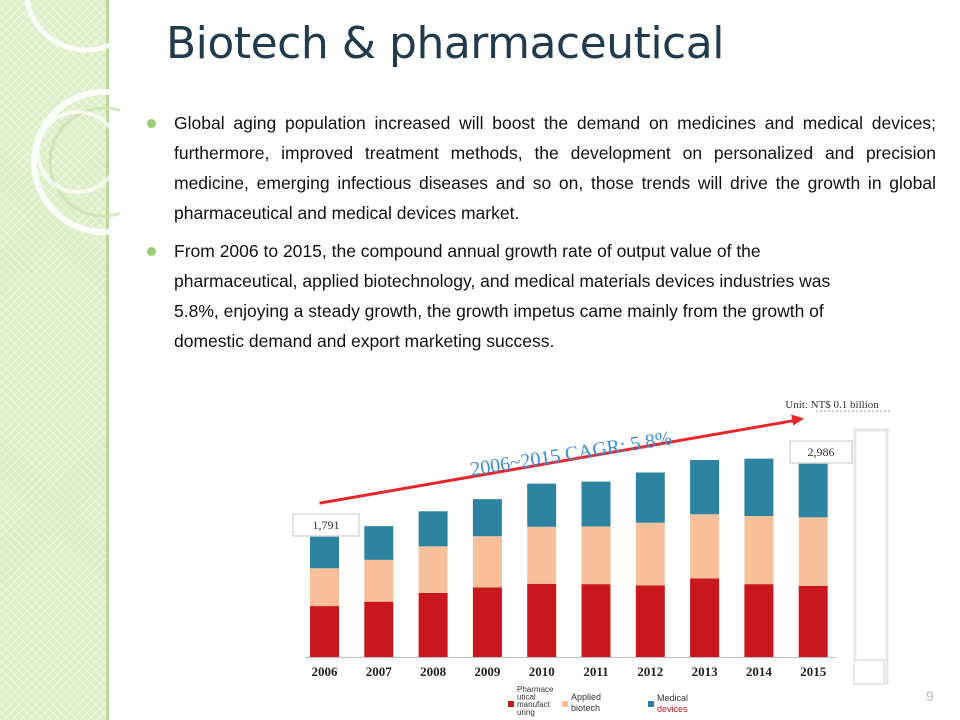 The height and width of the screenshot is (720, 960). Describe the element at coordinates (585, 708) in the screenshot. I see `legend-label: biotech` at that location.